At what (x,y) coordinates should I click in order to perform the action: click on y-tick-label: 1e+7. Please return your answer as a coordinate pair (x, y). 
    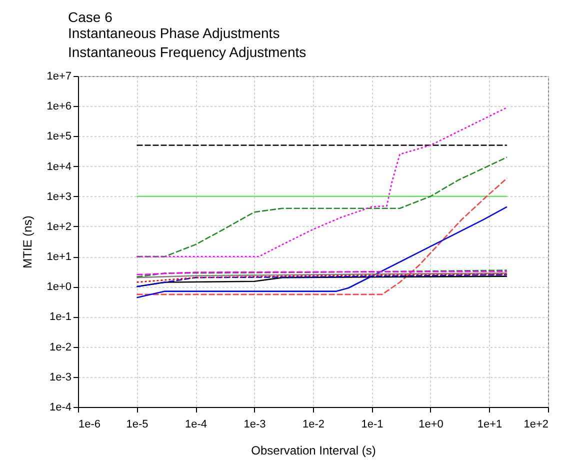
    Looking at the image, I should click on (59, 76).